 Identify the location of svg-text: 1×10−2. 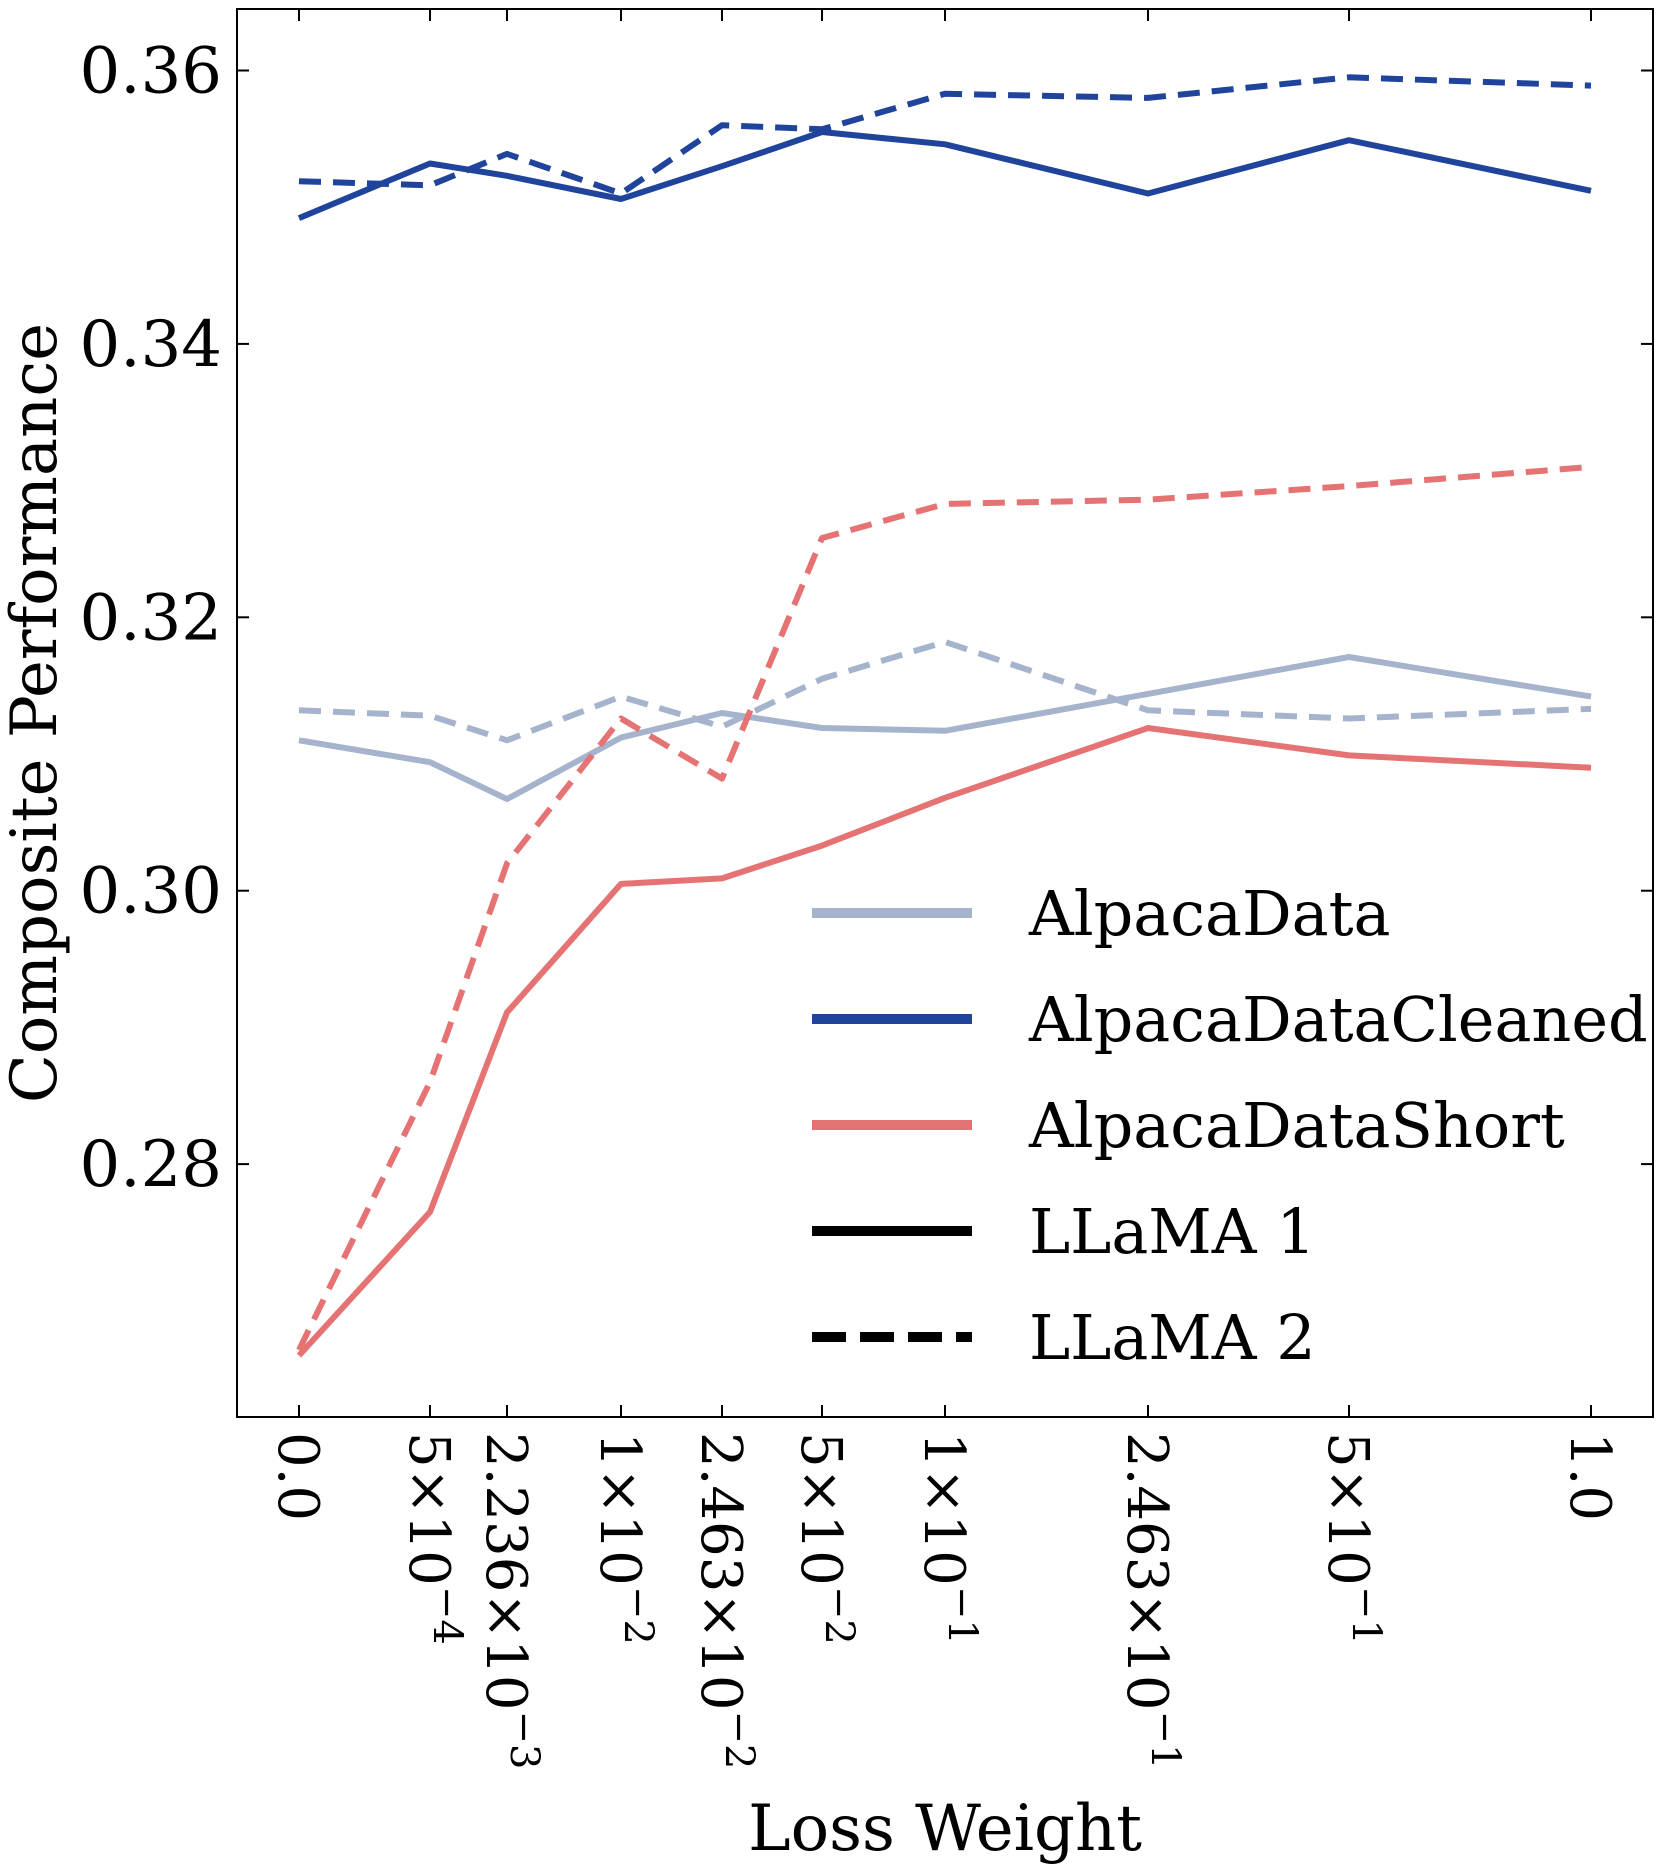
(624, 1538).